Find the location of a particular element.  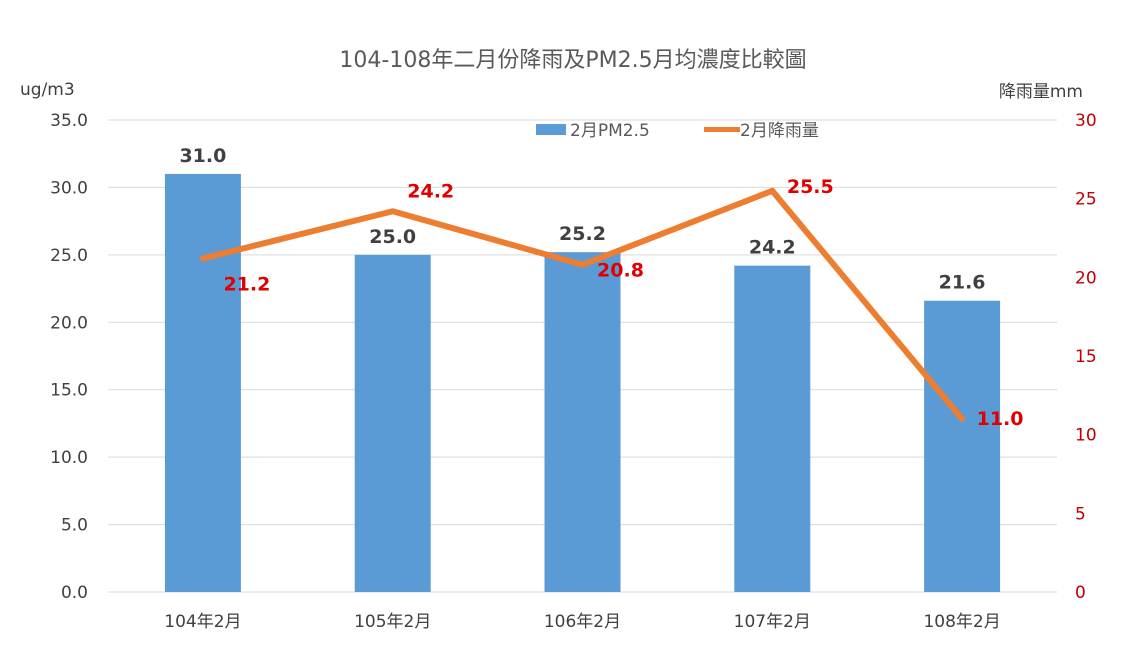

right-tick-label: 25 is located at coordinates (1086, 200).